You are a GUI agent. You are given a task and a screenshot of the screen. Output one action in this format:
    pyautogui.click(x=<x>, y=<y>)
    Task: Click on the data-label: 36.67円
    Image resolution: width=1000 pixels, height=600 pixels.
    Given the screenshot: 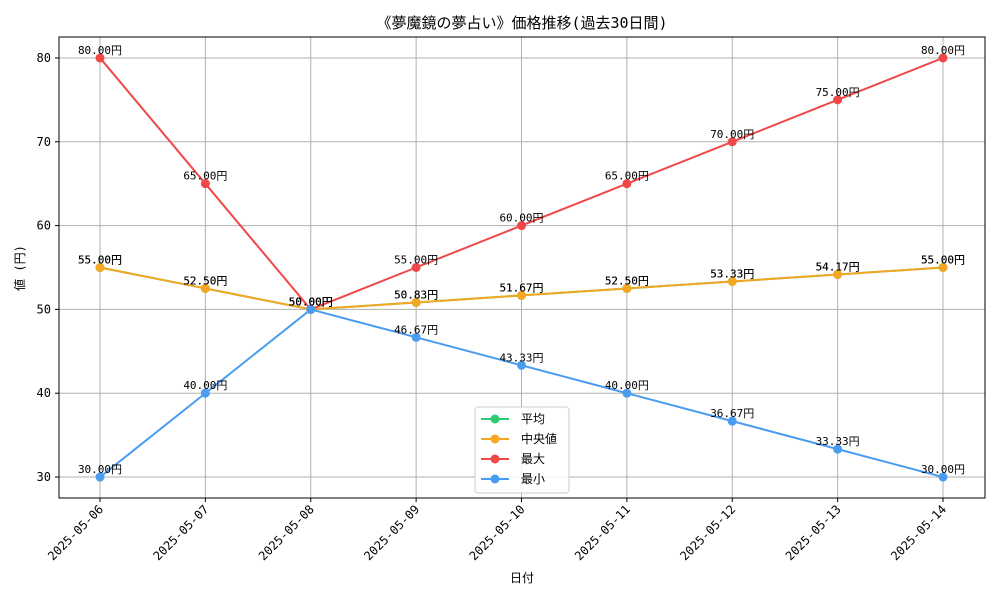 What is the action you would take?
    pyautogui.click(x=732, y=413)
    